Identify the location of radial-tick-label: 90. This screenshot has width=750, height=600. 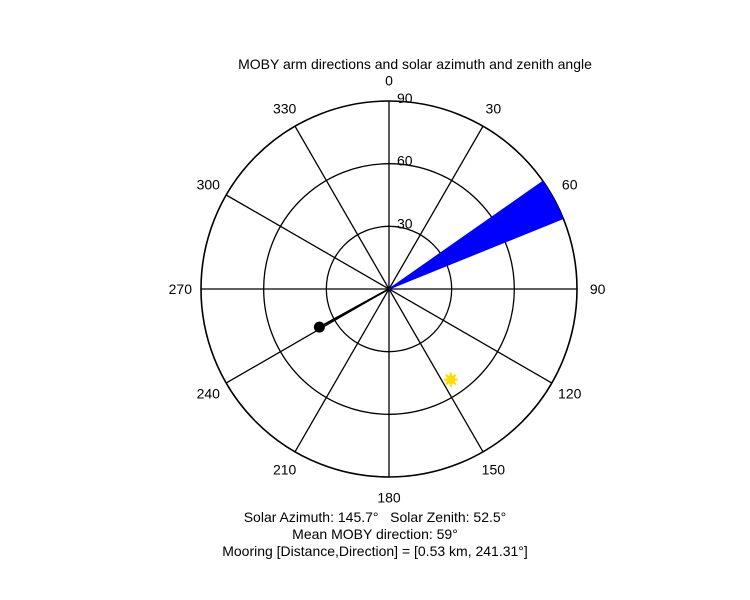
(405, 98).